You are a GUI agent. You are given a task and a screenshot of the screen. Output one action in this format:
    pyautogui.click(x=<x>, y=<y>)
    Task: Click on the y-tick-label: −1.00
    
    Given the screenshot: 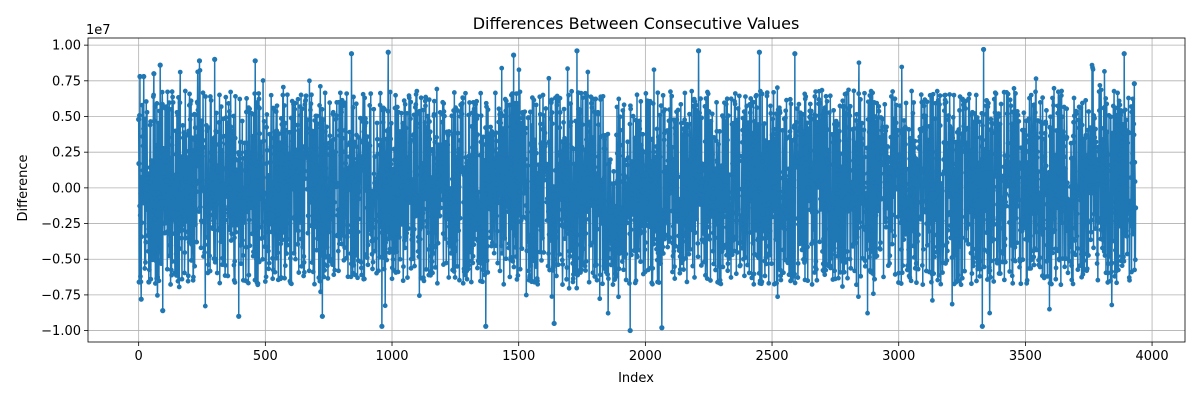 What is the action you would take?
    pyautogui.click(x=61, y=331)
    